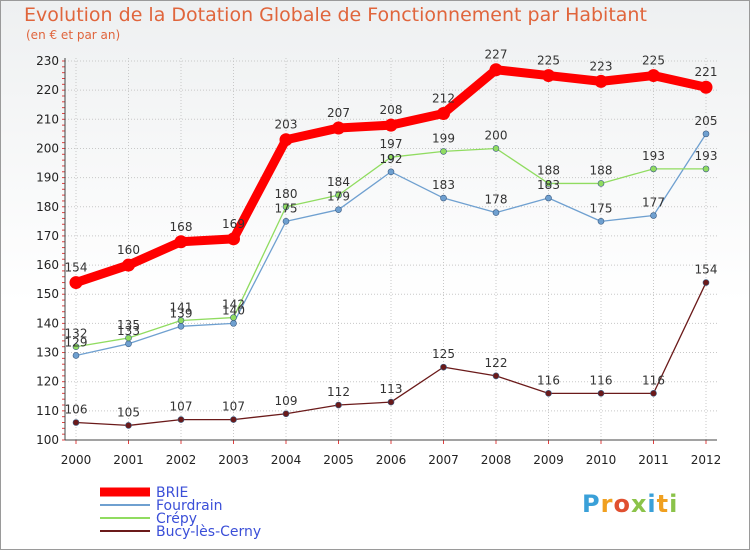 The height and width of the screenshot is (550, 750). Describe the element at coordinates (76, 268) in the screenshot. I see `data-label-brie: 154` at that location.